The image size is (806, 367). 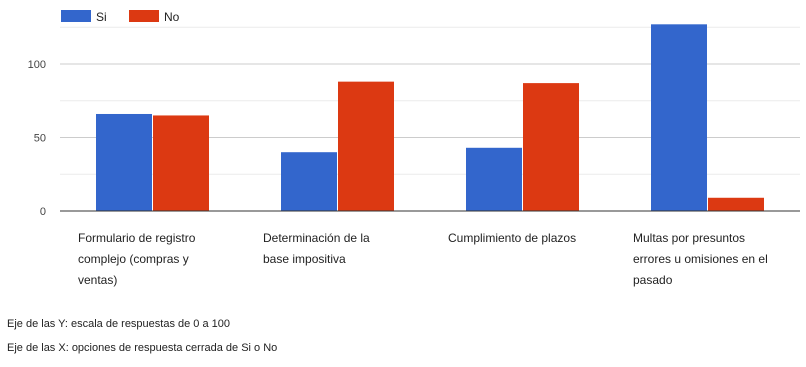 I want to click on category-label: base impositiva, so click(x=304, y=259).